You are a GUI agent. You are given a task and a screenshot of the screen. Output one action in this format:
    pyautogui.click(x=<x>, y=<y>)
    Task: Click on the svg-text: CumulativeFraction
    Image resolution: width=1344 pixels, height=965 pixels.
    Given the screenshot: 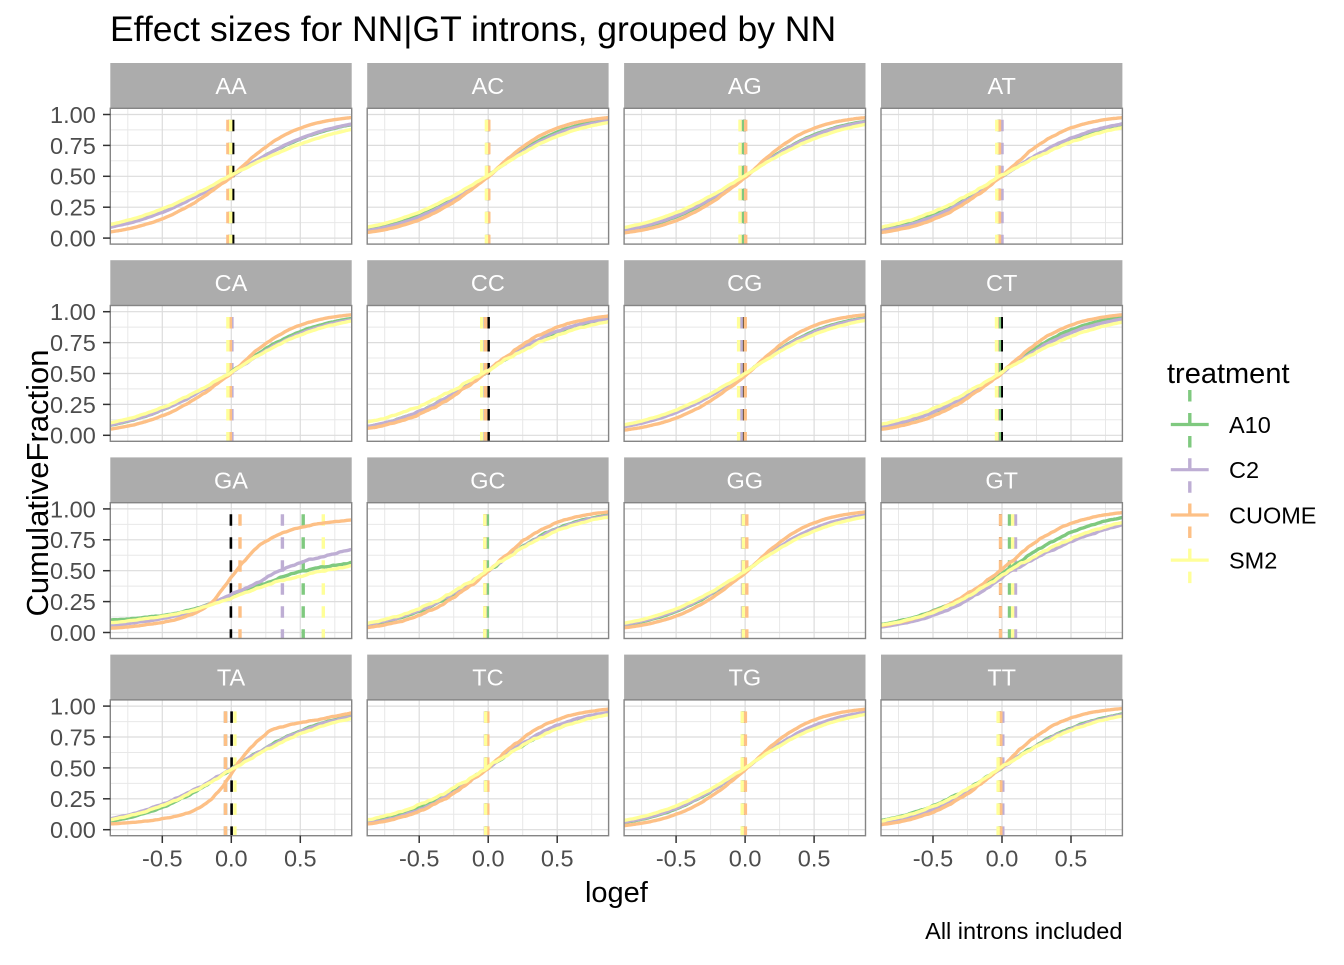 What is the action you would take?
    pyautogui.click(x=37, y=482)
    